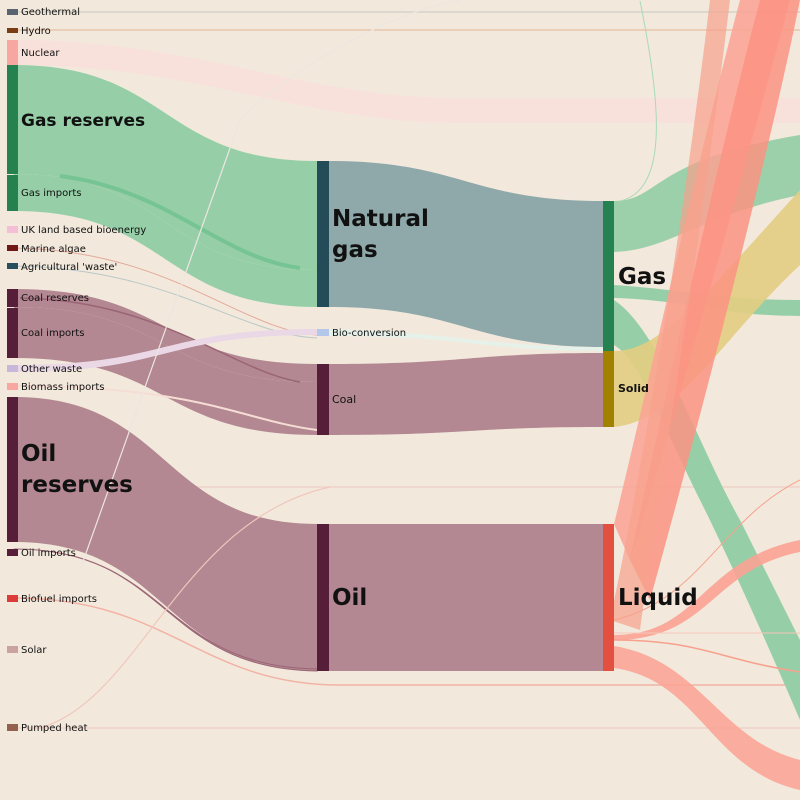 The image size is (800, 800). What do you see at coordinates (69, 267) in the screenshot?
I see `label-agricultural-waste: Agricultural 'waste'` at bounding box center [69, 267].